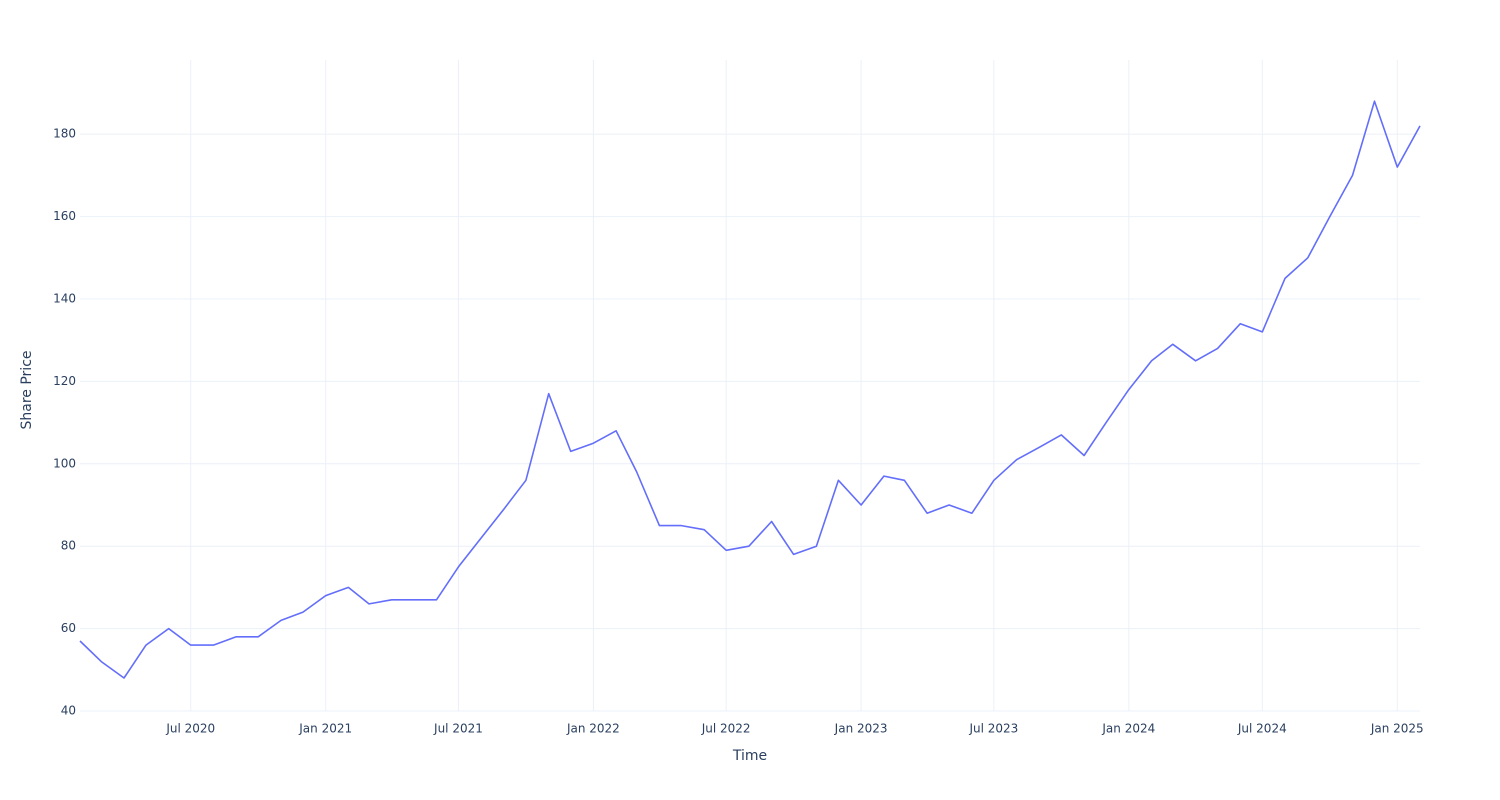 This screenshot has width=1500, height=800. What do you see at coordinates (726, 729) in the screenshot?
I see `x-tick-label: Jul 2022` at bounding box center [726, 729].